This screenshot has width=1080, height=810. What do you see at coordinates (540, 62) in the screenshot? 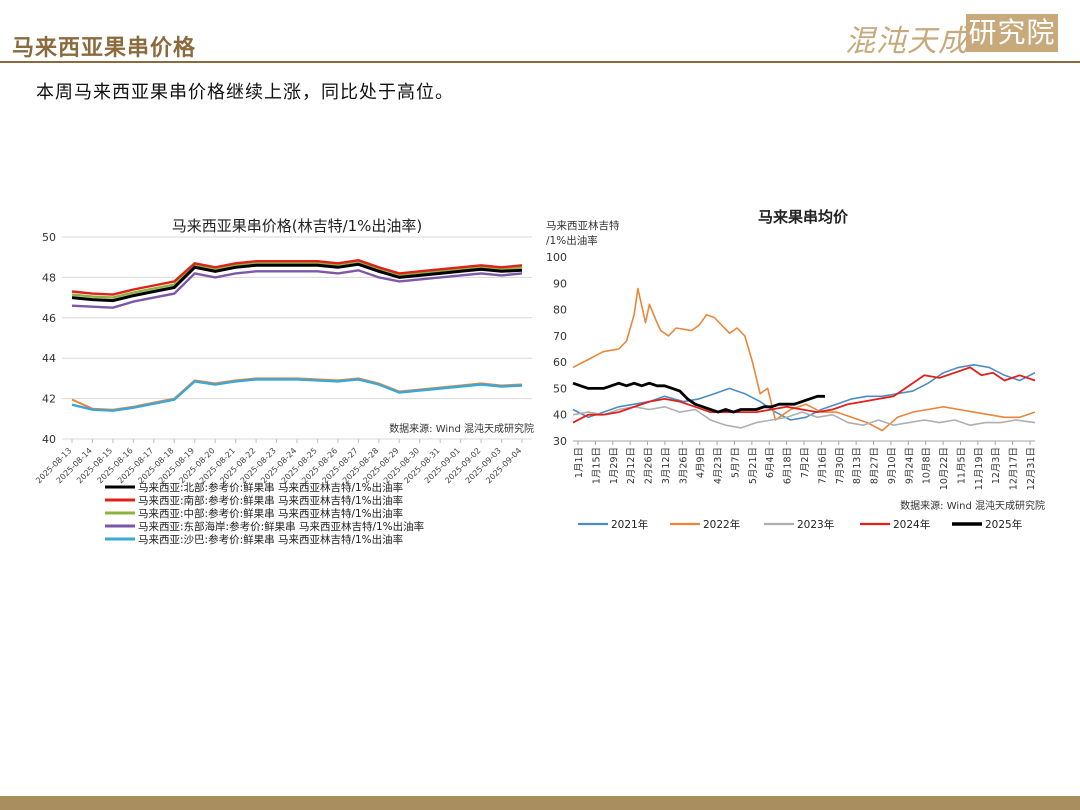
I see `header-divider` at bounding box center [540, 62].